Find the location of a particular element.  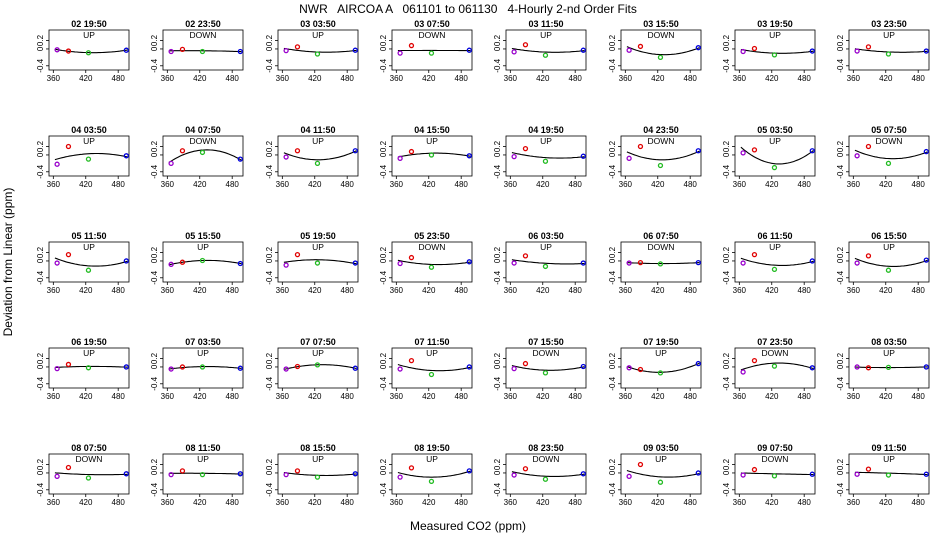

panel-title: 07 23:50 is located at coordinates (775, 342).